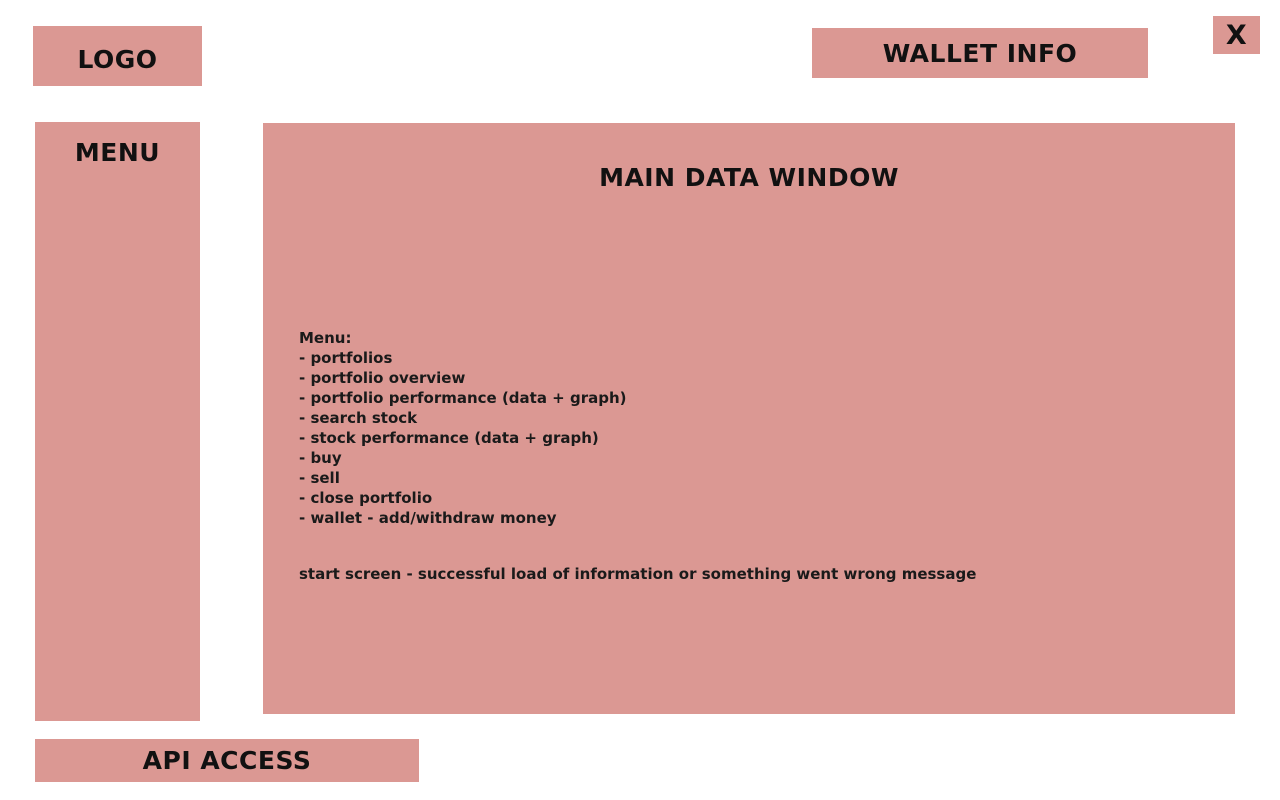 The image size is (1280, 800). I want to click on menu-panel: MENU, so click(117, 421).